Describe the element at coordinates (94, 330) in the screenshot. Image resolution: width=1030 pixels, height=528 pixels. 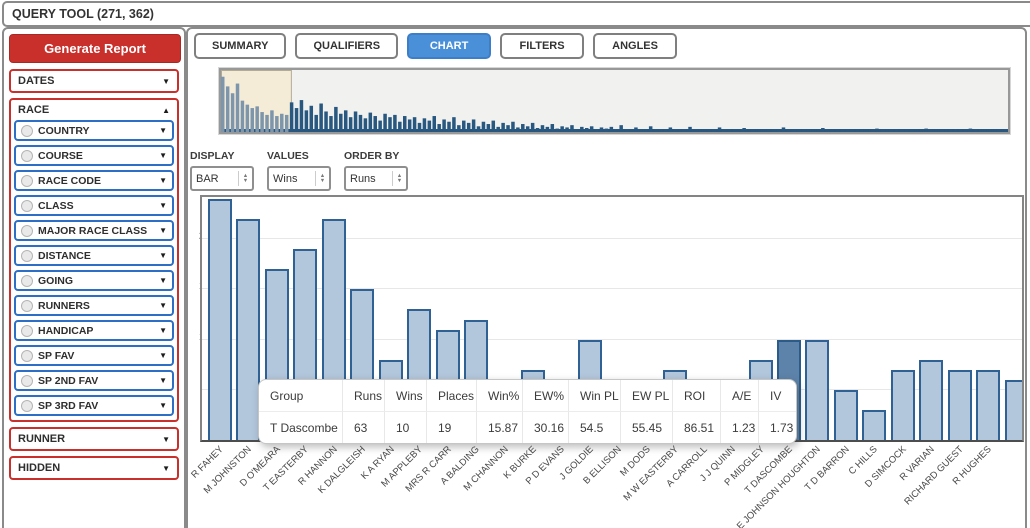
I see `sidebar-subitem-handicap: HANDICAP ▼` at that location.